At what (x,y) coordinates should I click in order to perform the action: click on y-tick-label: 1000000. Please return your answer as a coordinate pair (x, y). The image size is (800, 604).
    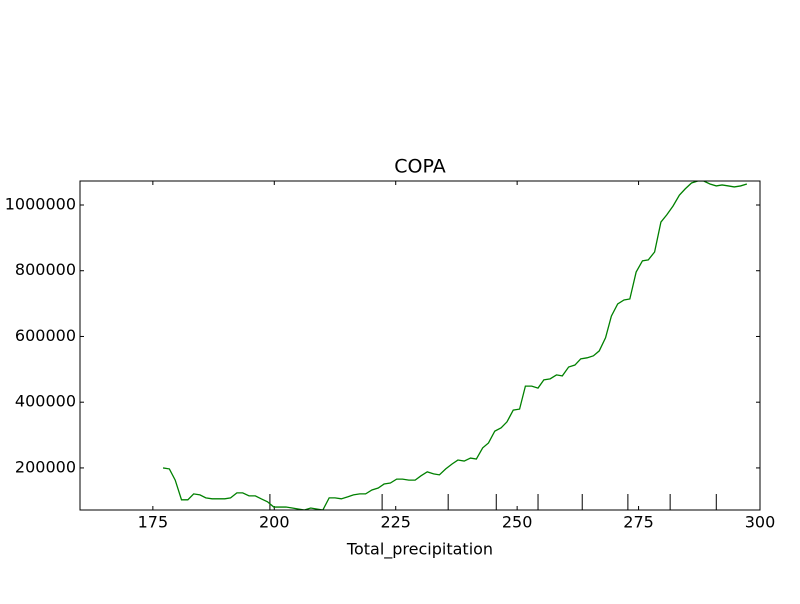
    Looking at the image, I should click on (40, 203).